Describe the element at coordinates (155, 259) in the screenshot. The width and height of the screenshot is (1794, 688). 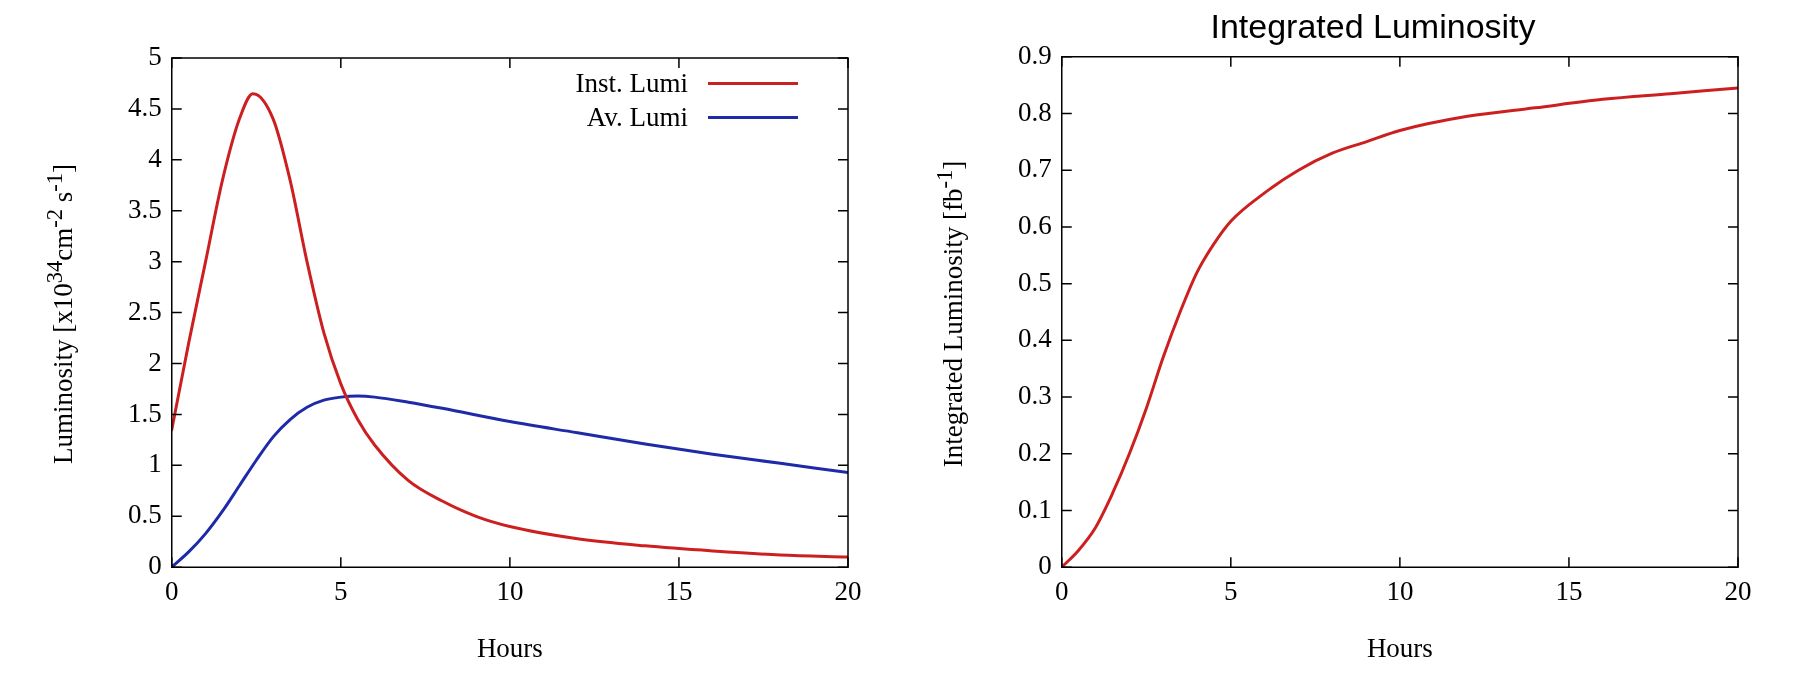
I see `y-tick-label: 3` at that location.